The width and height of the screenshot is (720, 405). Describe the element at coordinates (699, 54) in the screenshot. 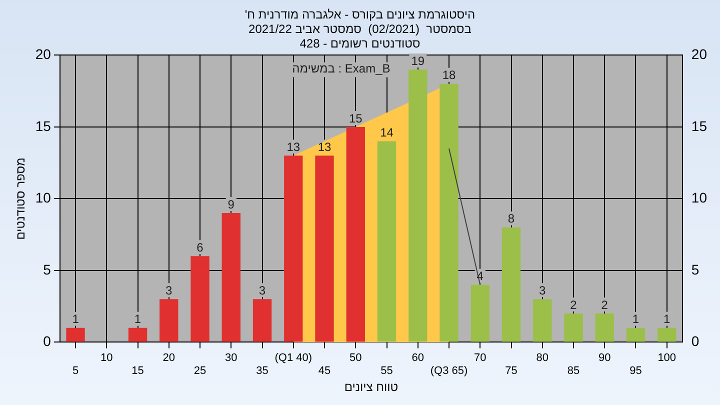

I see `y2-tick-label: 20` at that location.